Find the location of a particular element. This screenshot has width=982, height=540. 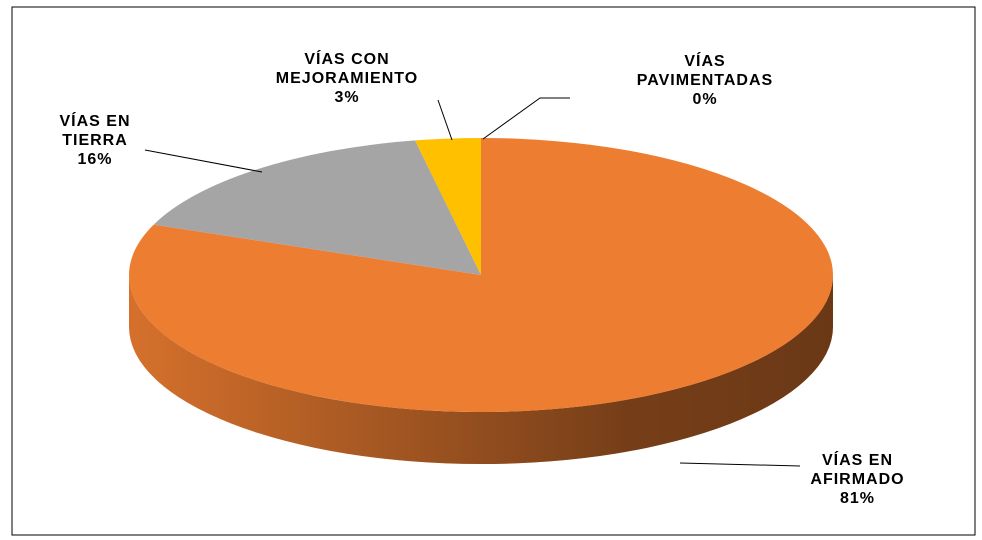

category-label: VÍAS PAVIMENTADAS is located at coordinates (705, 71).